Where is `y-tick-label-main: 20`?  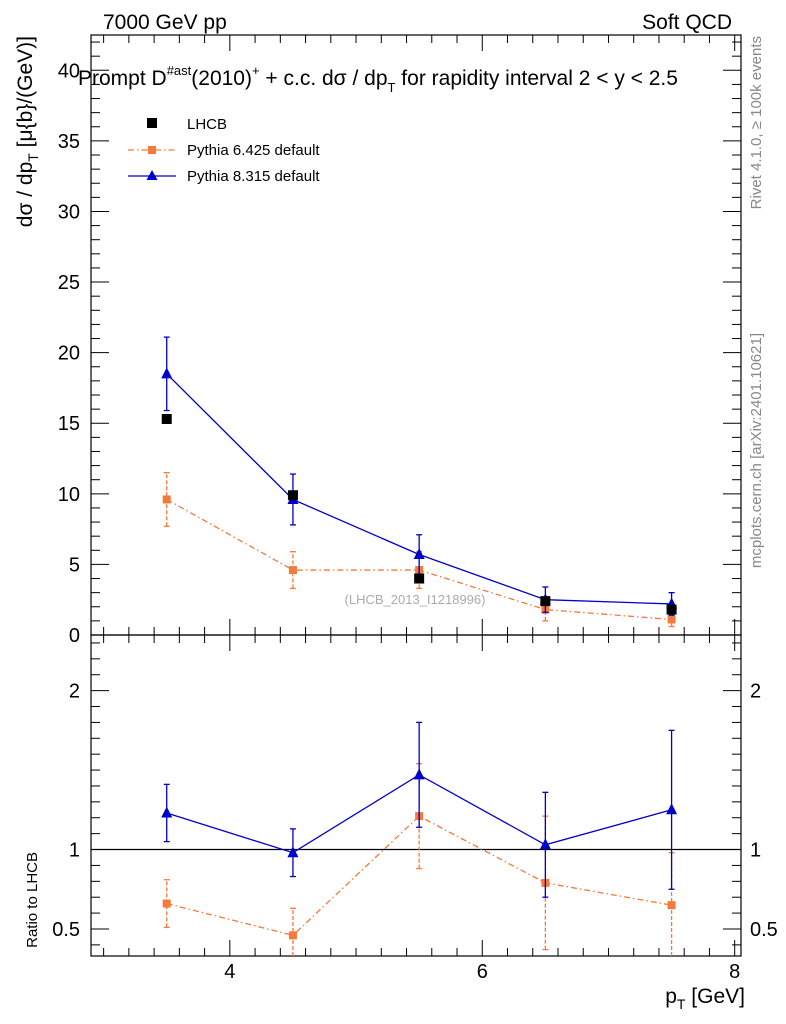
y-tick-label-main: 20 is located at coordinates (69, 354).